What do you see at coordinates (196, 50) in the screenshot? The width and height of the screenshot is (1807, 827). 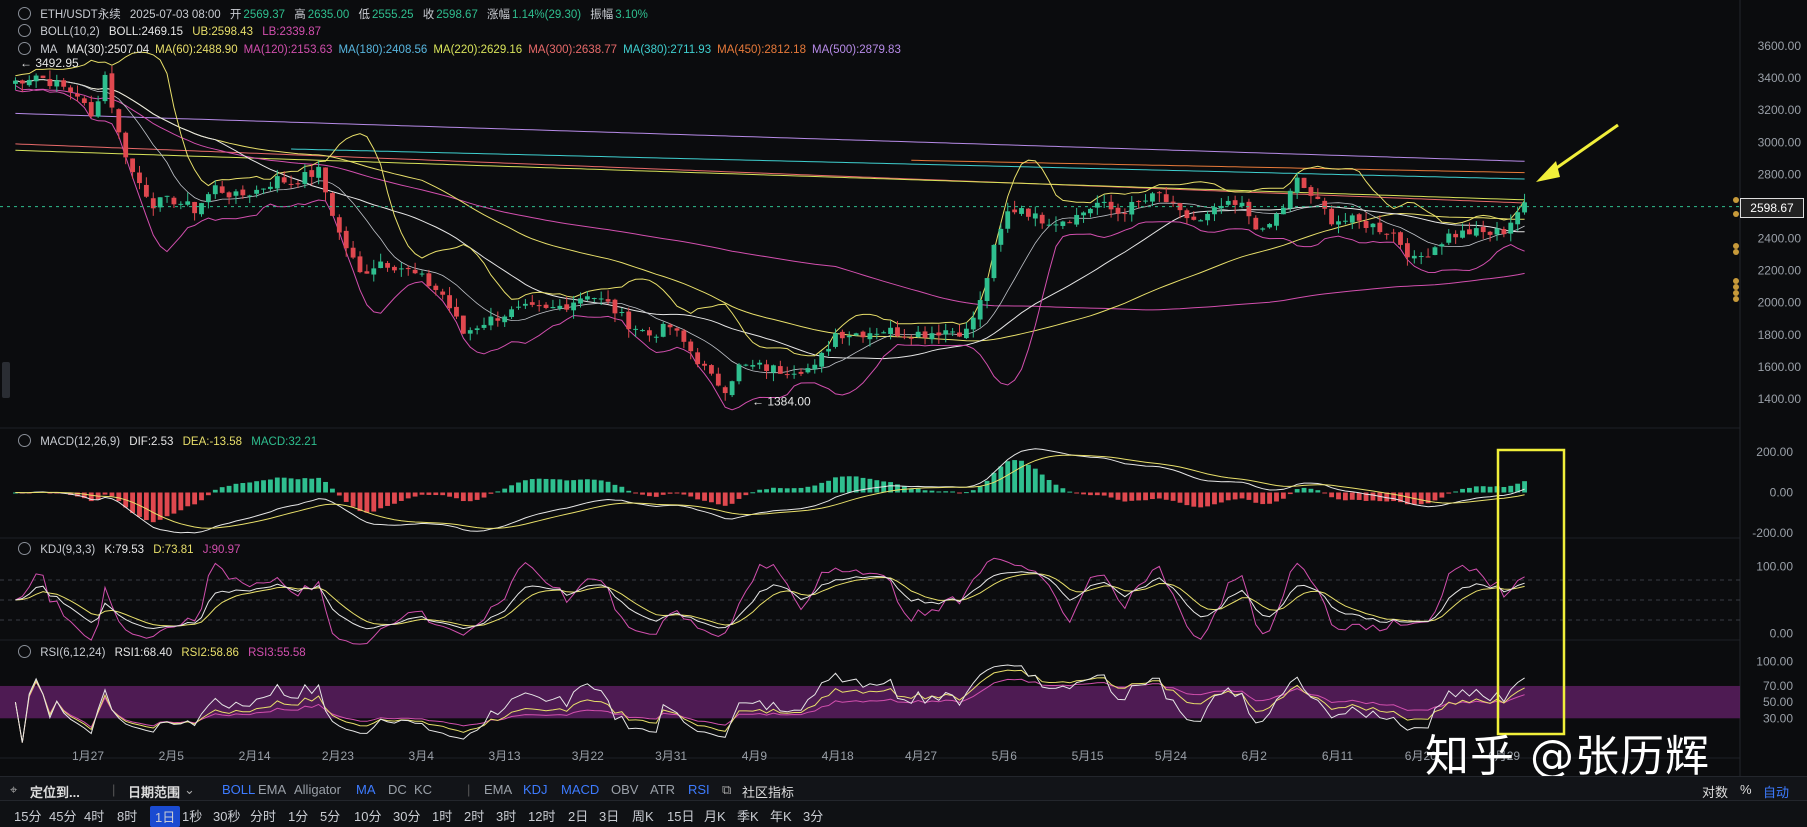 I see `ma-item-1: MA(60):2488.90` at bounding box center [196, 50].